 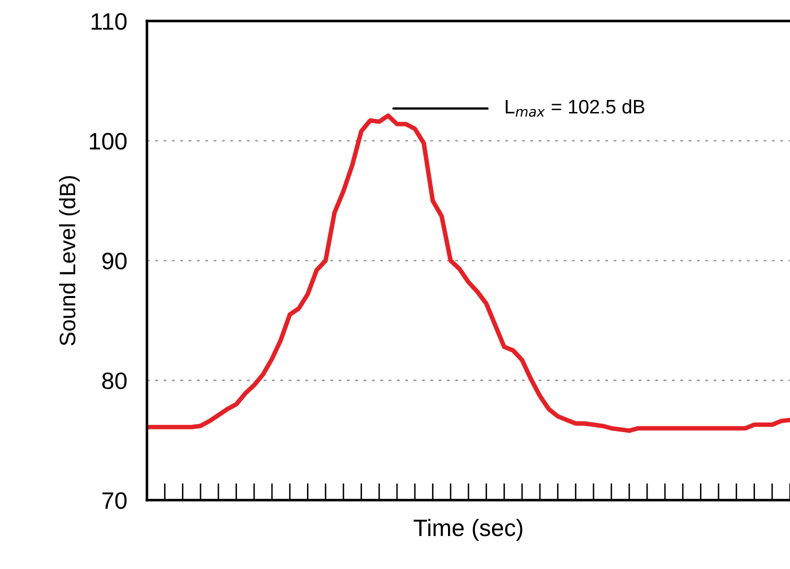 I want to click on y-tick-label: 100, so click(x=108, y=141).